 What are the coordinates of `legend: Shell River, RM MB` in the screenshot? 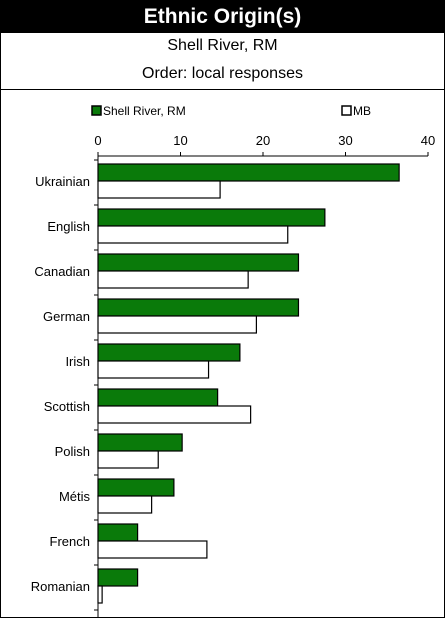 It's located at (231, 111).